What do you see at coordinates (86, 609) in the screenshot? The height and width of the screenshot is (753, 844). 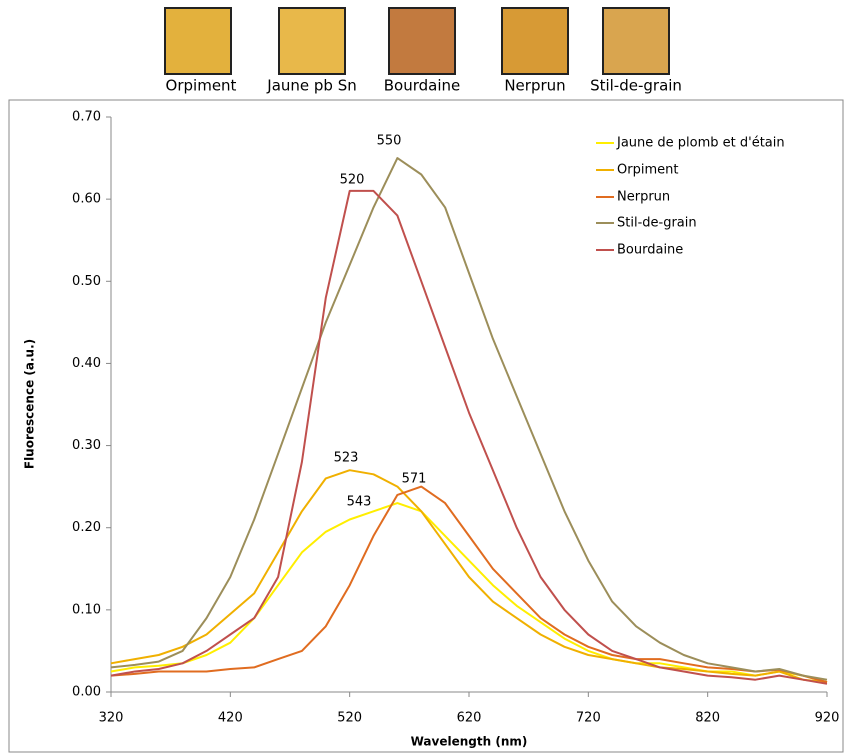 I see `y-tick-label: 0.10` at bounding box center [86, 609].